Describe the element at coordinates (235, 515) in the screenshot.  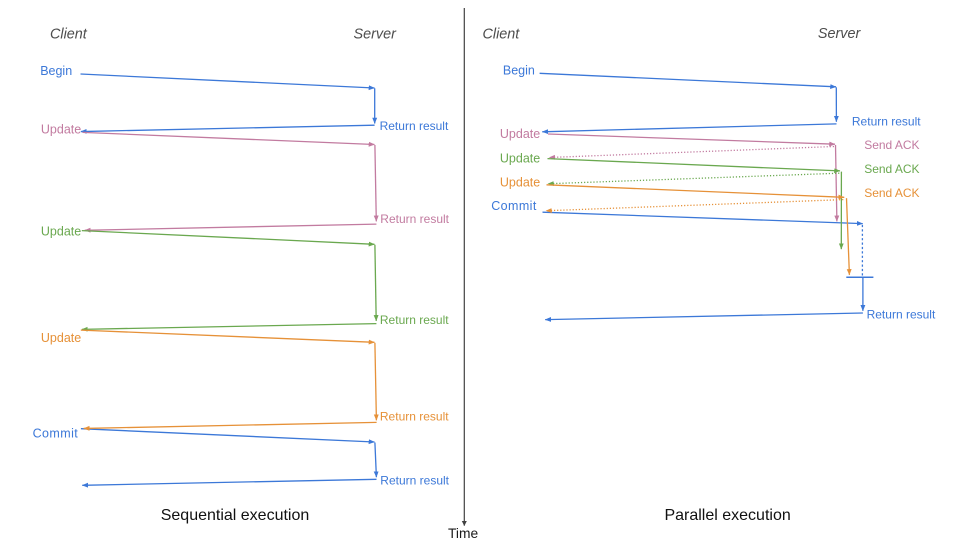
I see `svg-text: Sequential execution` at that location.